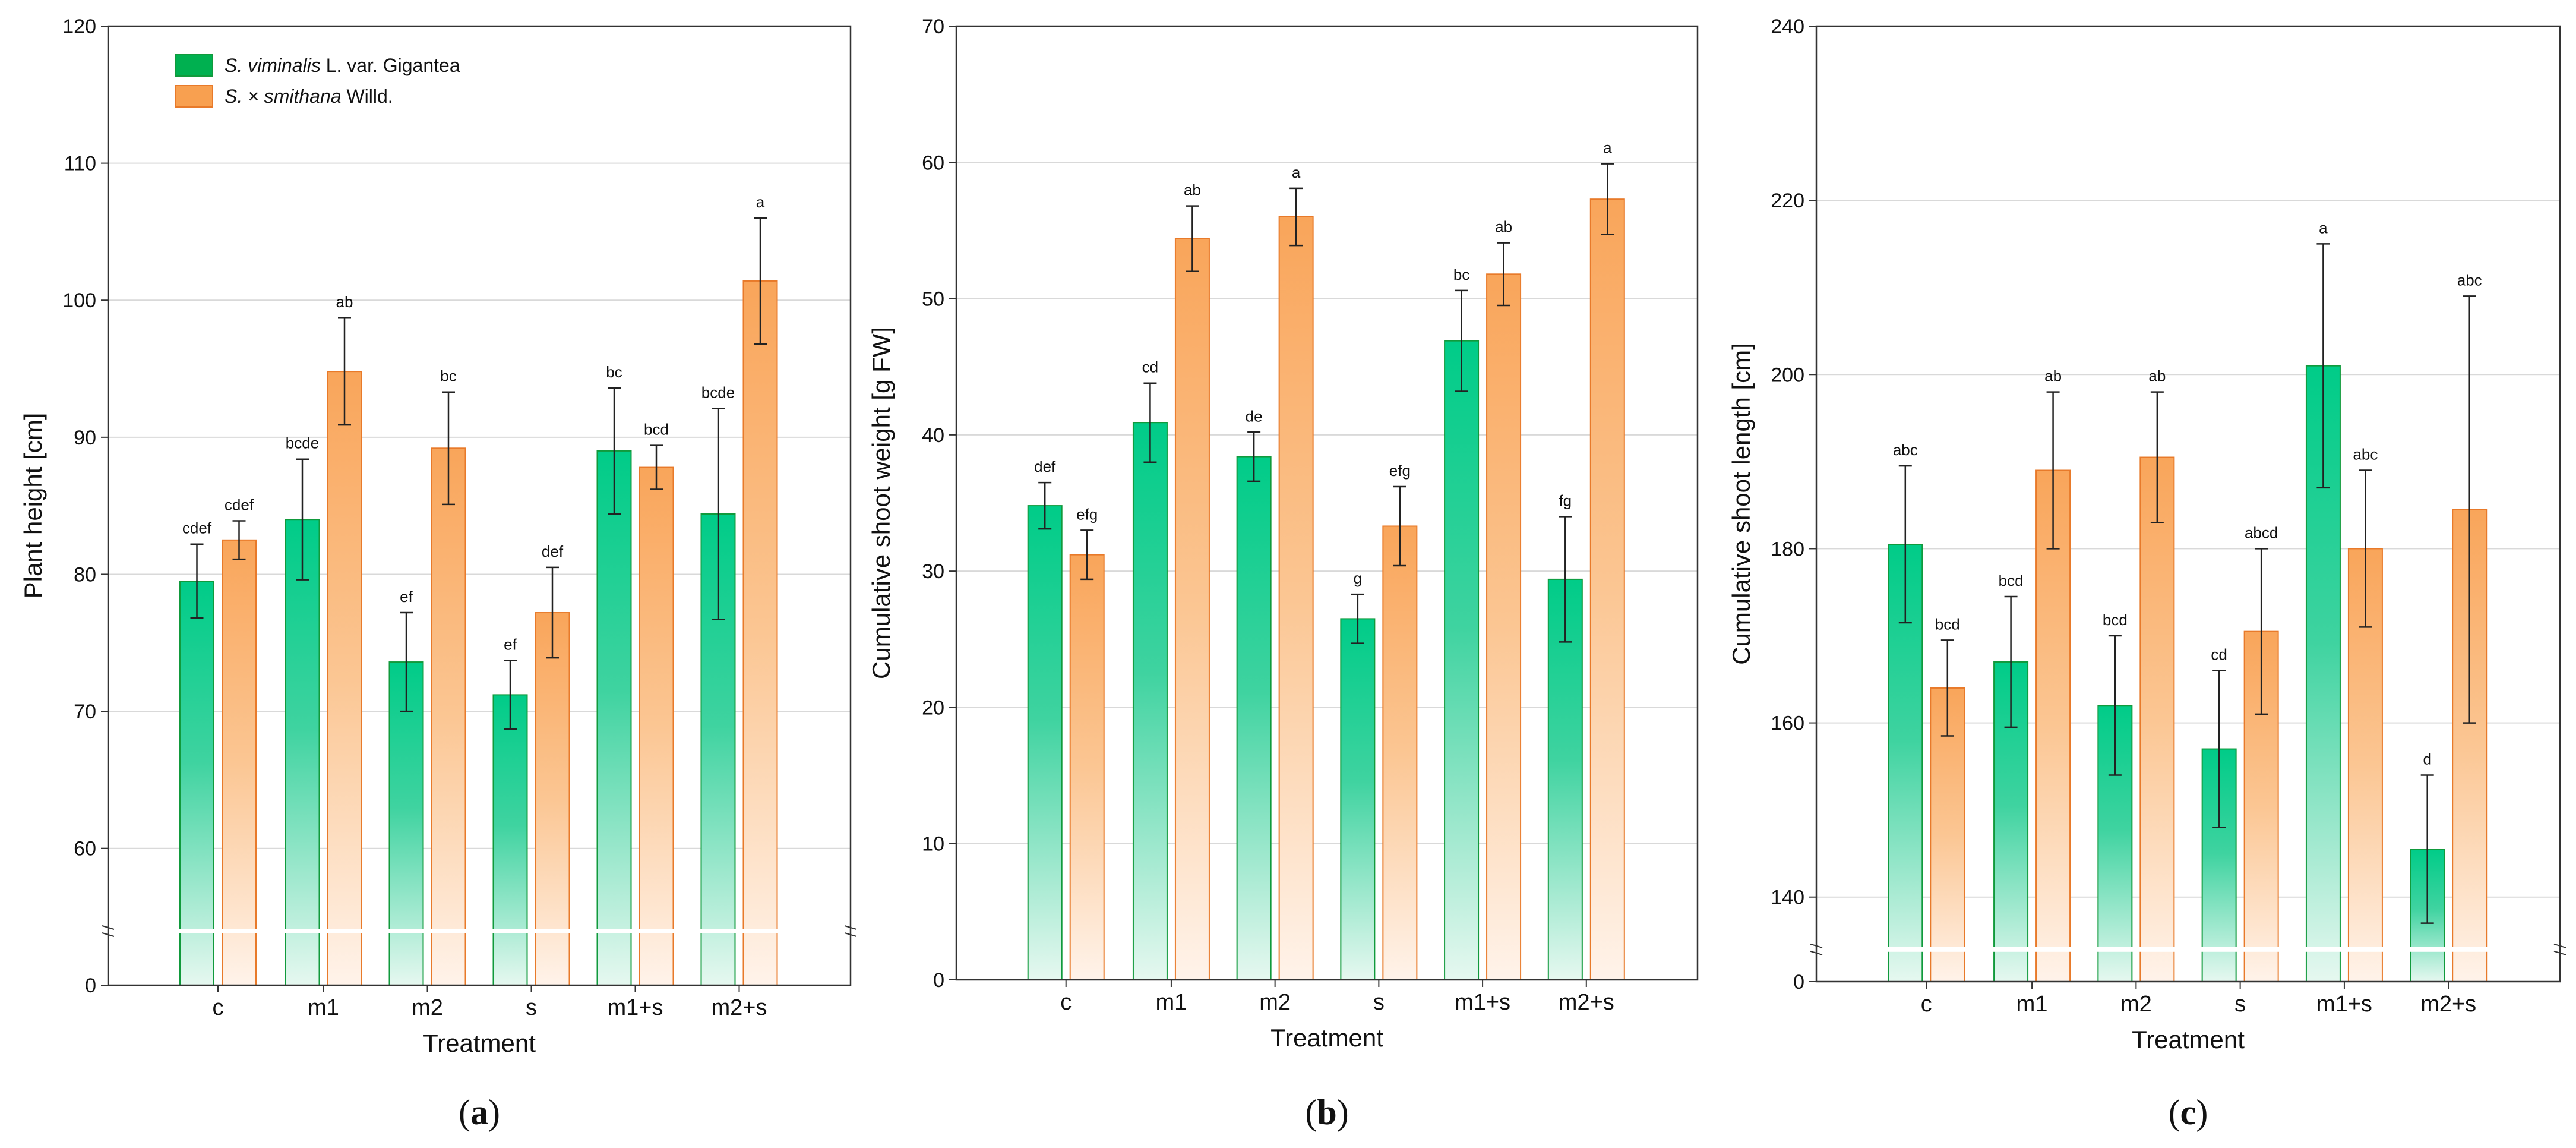 Image resolution: width=2576 pixels, height=1148 pixels. What do you see at coordinates (933, 707) in the screenshot?
I see `y-tick-label: 20` at bounding box center [933, 707].